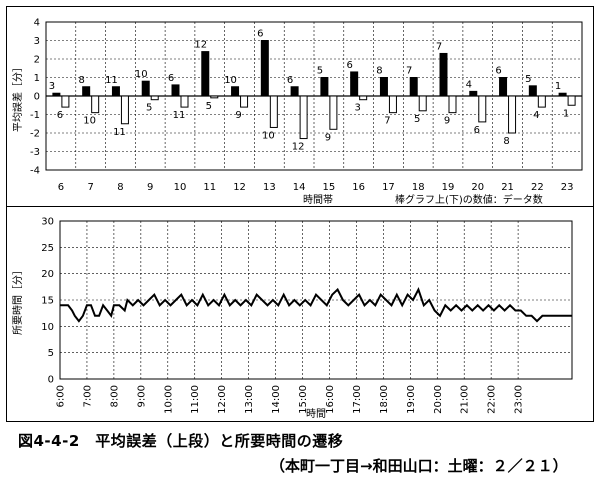  I want to click on bot-ytick-label: 5, so click(51, 353).